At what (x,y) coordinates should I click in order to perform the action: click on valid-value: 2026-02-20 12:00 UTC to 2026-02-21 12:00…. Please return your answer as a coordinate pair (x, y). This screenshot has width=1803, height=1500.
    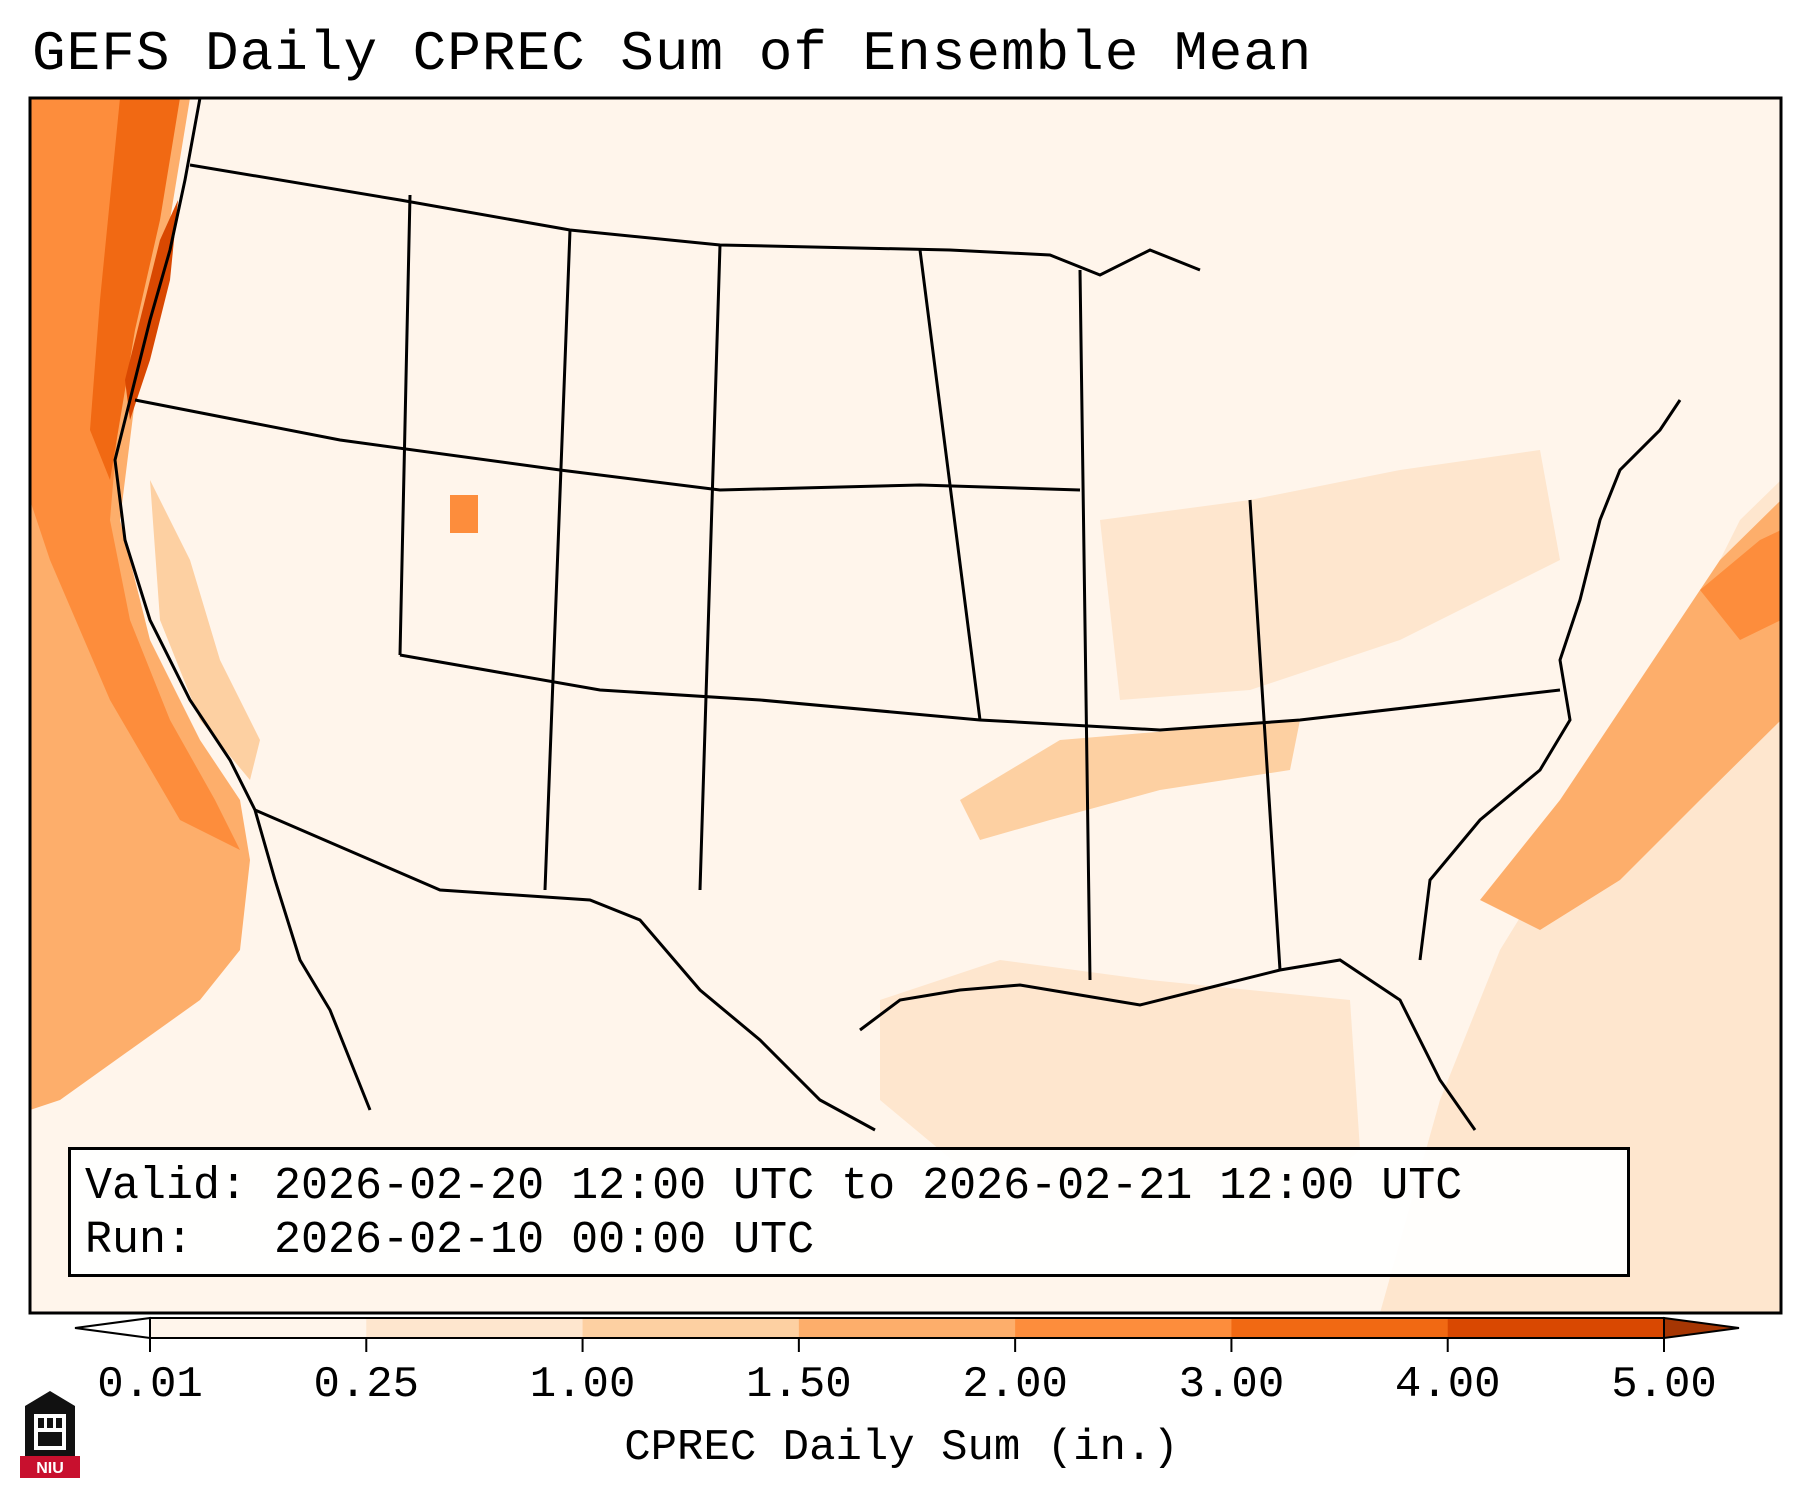
    Looking at the image, I should click on (868, 1186).